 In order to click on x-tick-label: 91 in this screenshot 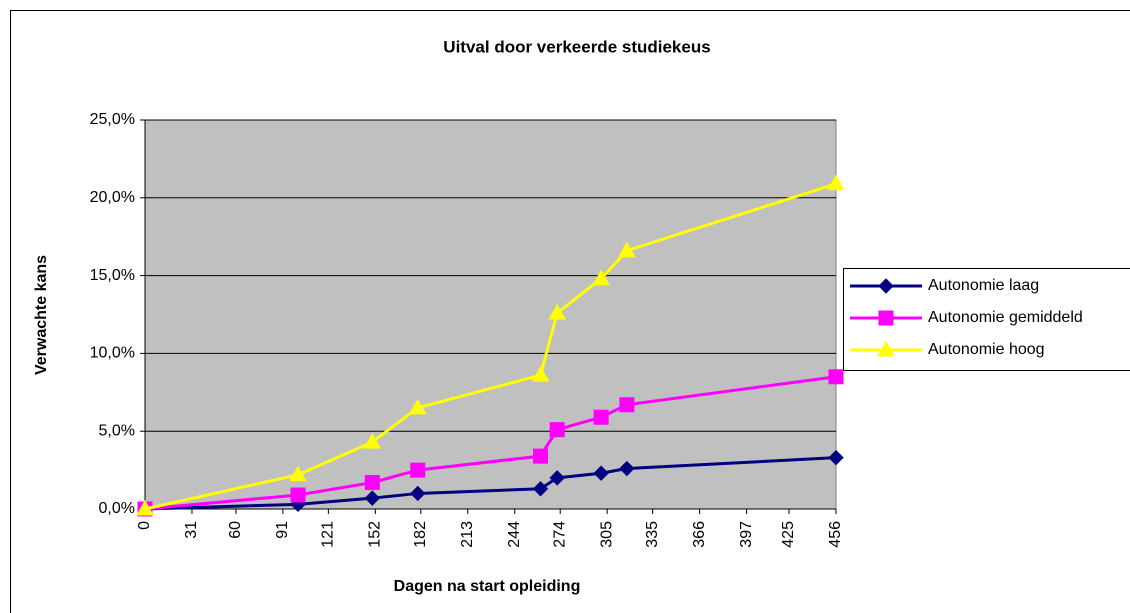, I will do `click(282, 530)`.